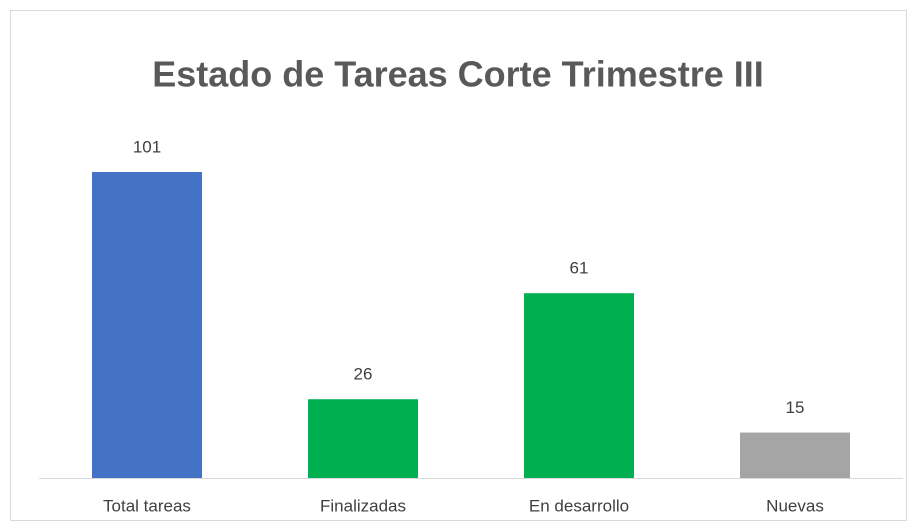  Describe the element at coordinates (795, 407) in the screenshot. I see `value-label: 15` at that location.